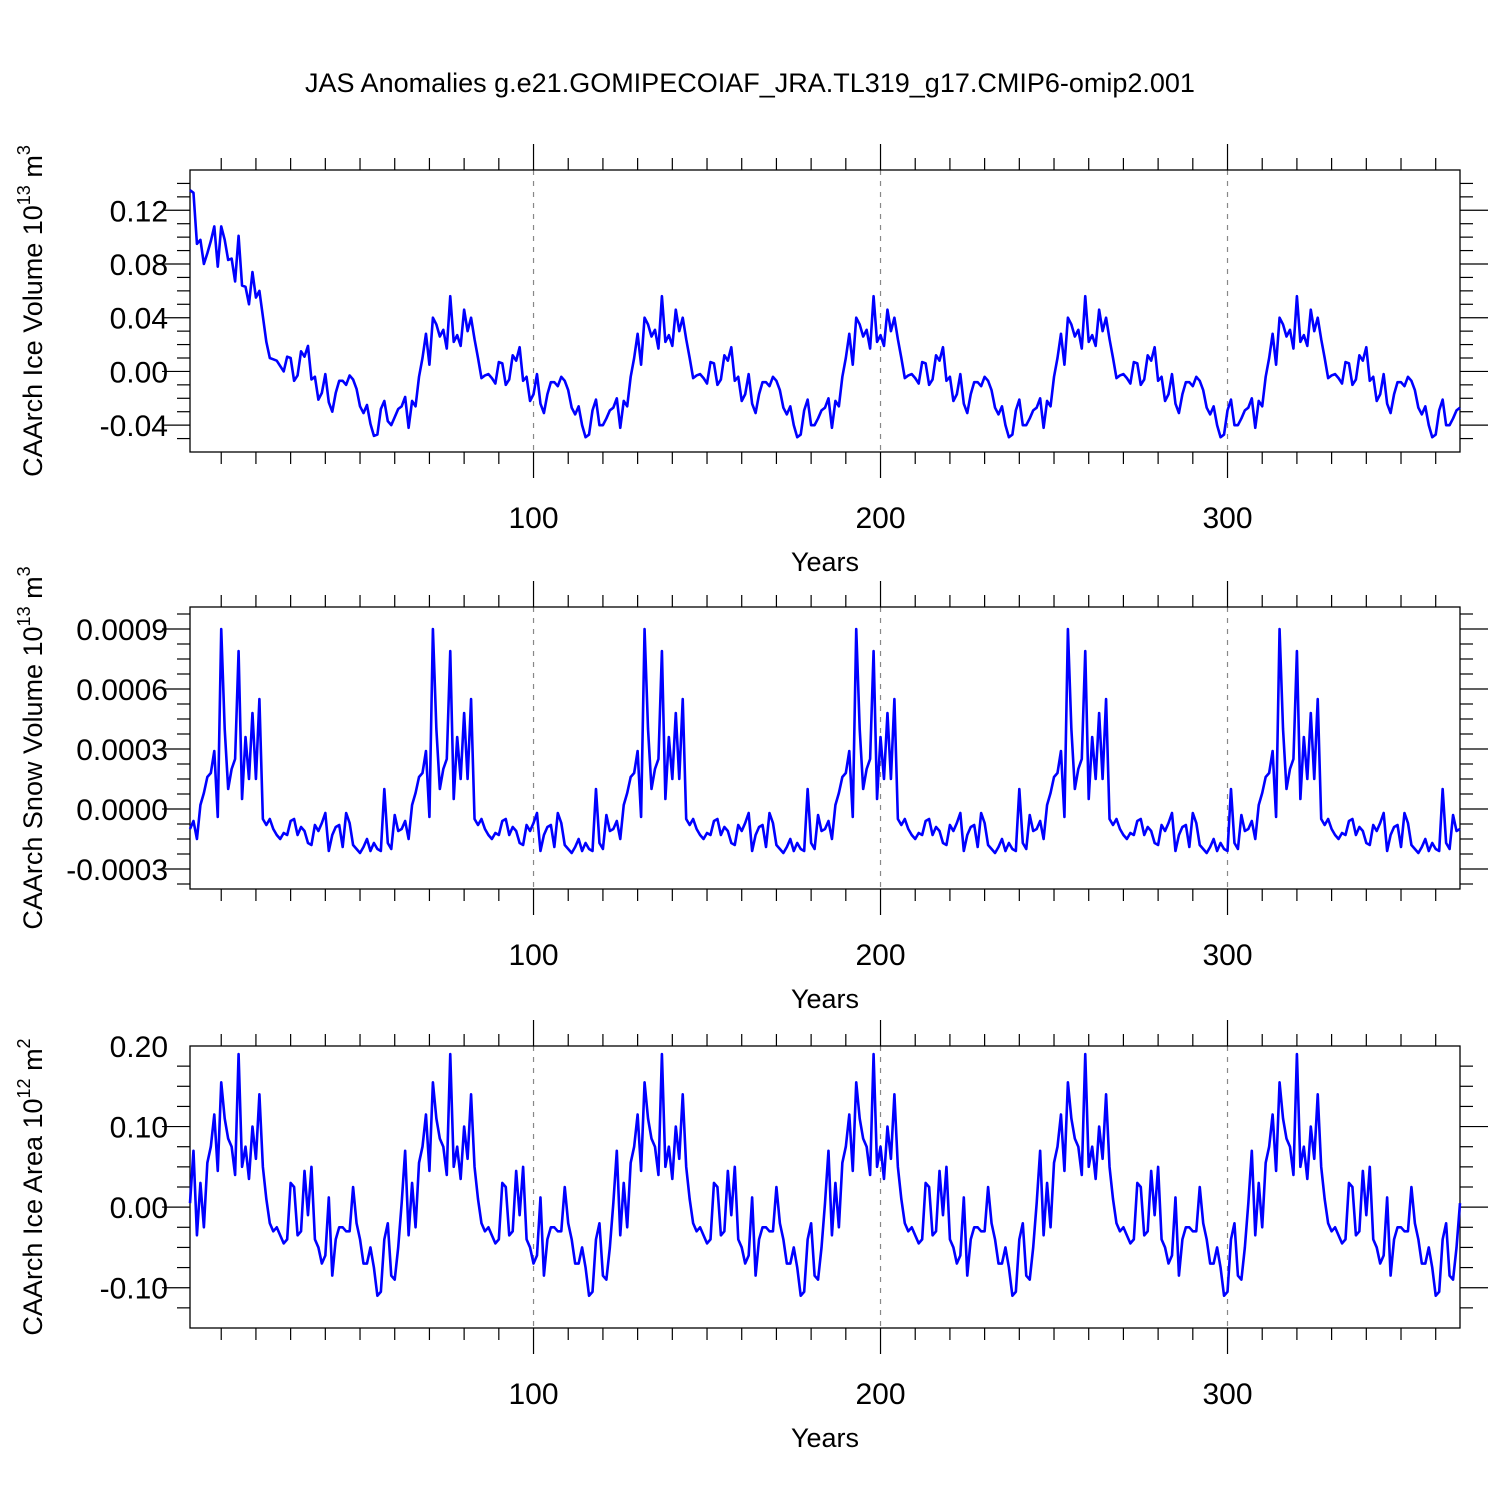 This screenshot has width=1500, height=1500. Describe the element at coordinates (33, 341) in the screenshot. I see `ice-volume-y-axis-title-text: CAArch Ice Volume 10` at that location.